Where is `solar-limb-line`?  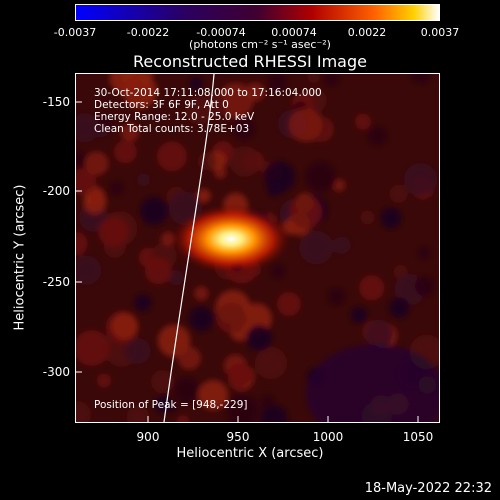 solar-limb-line is located at coordinates (189, 248).